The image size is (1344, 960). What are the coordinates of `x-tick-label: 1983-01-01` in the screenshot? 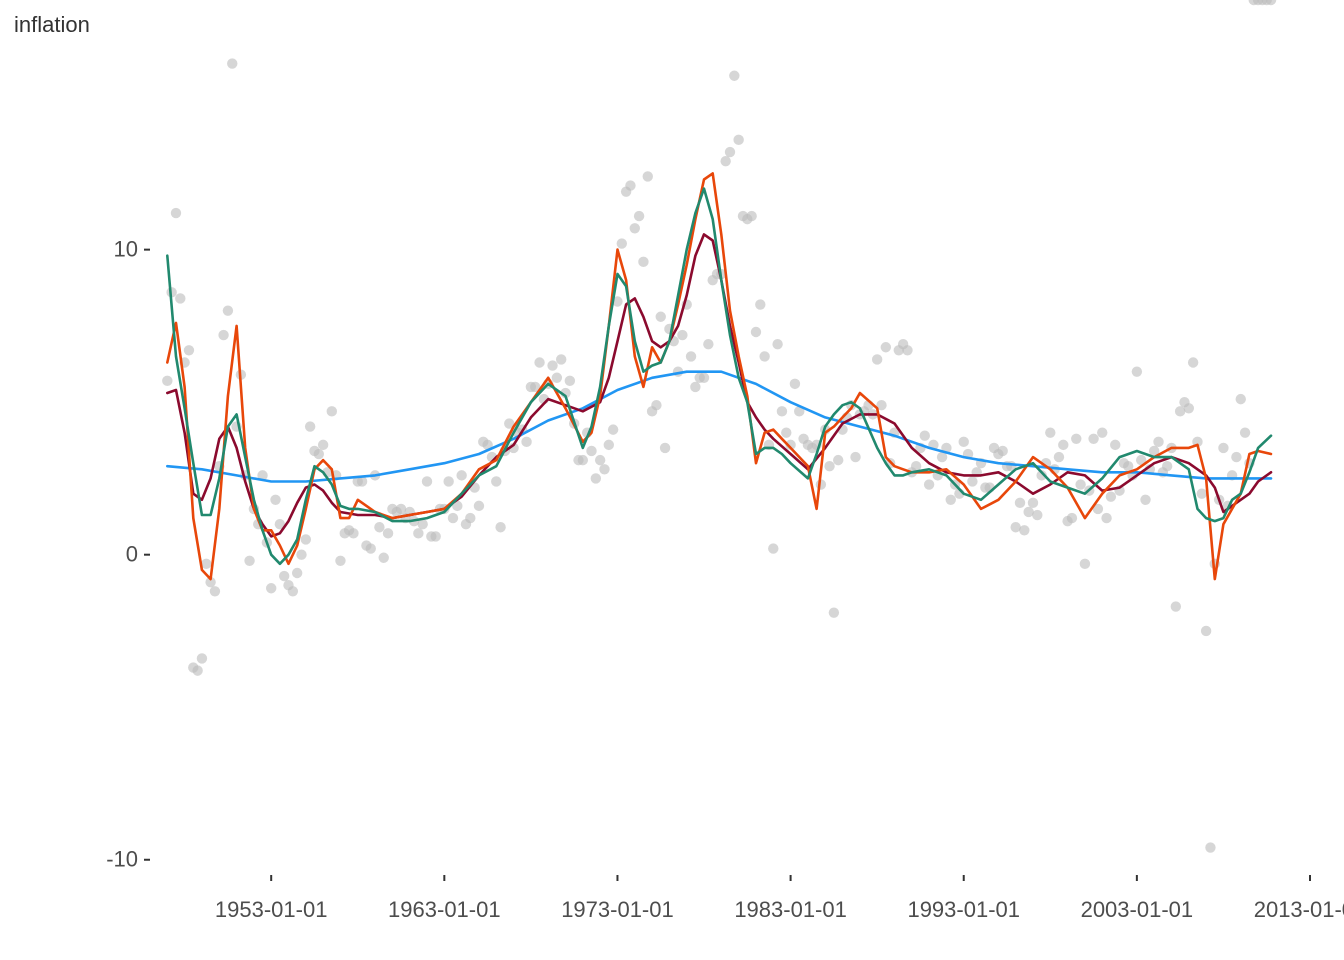 It's located at (790, 909).